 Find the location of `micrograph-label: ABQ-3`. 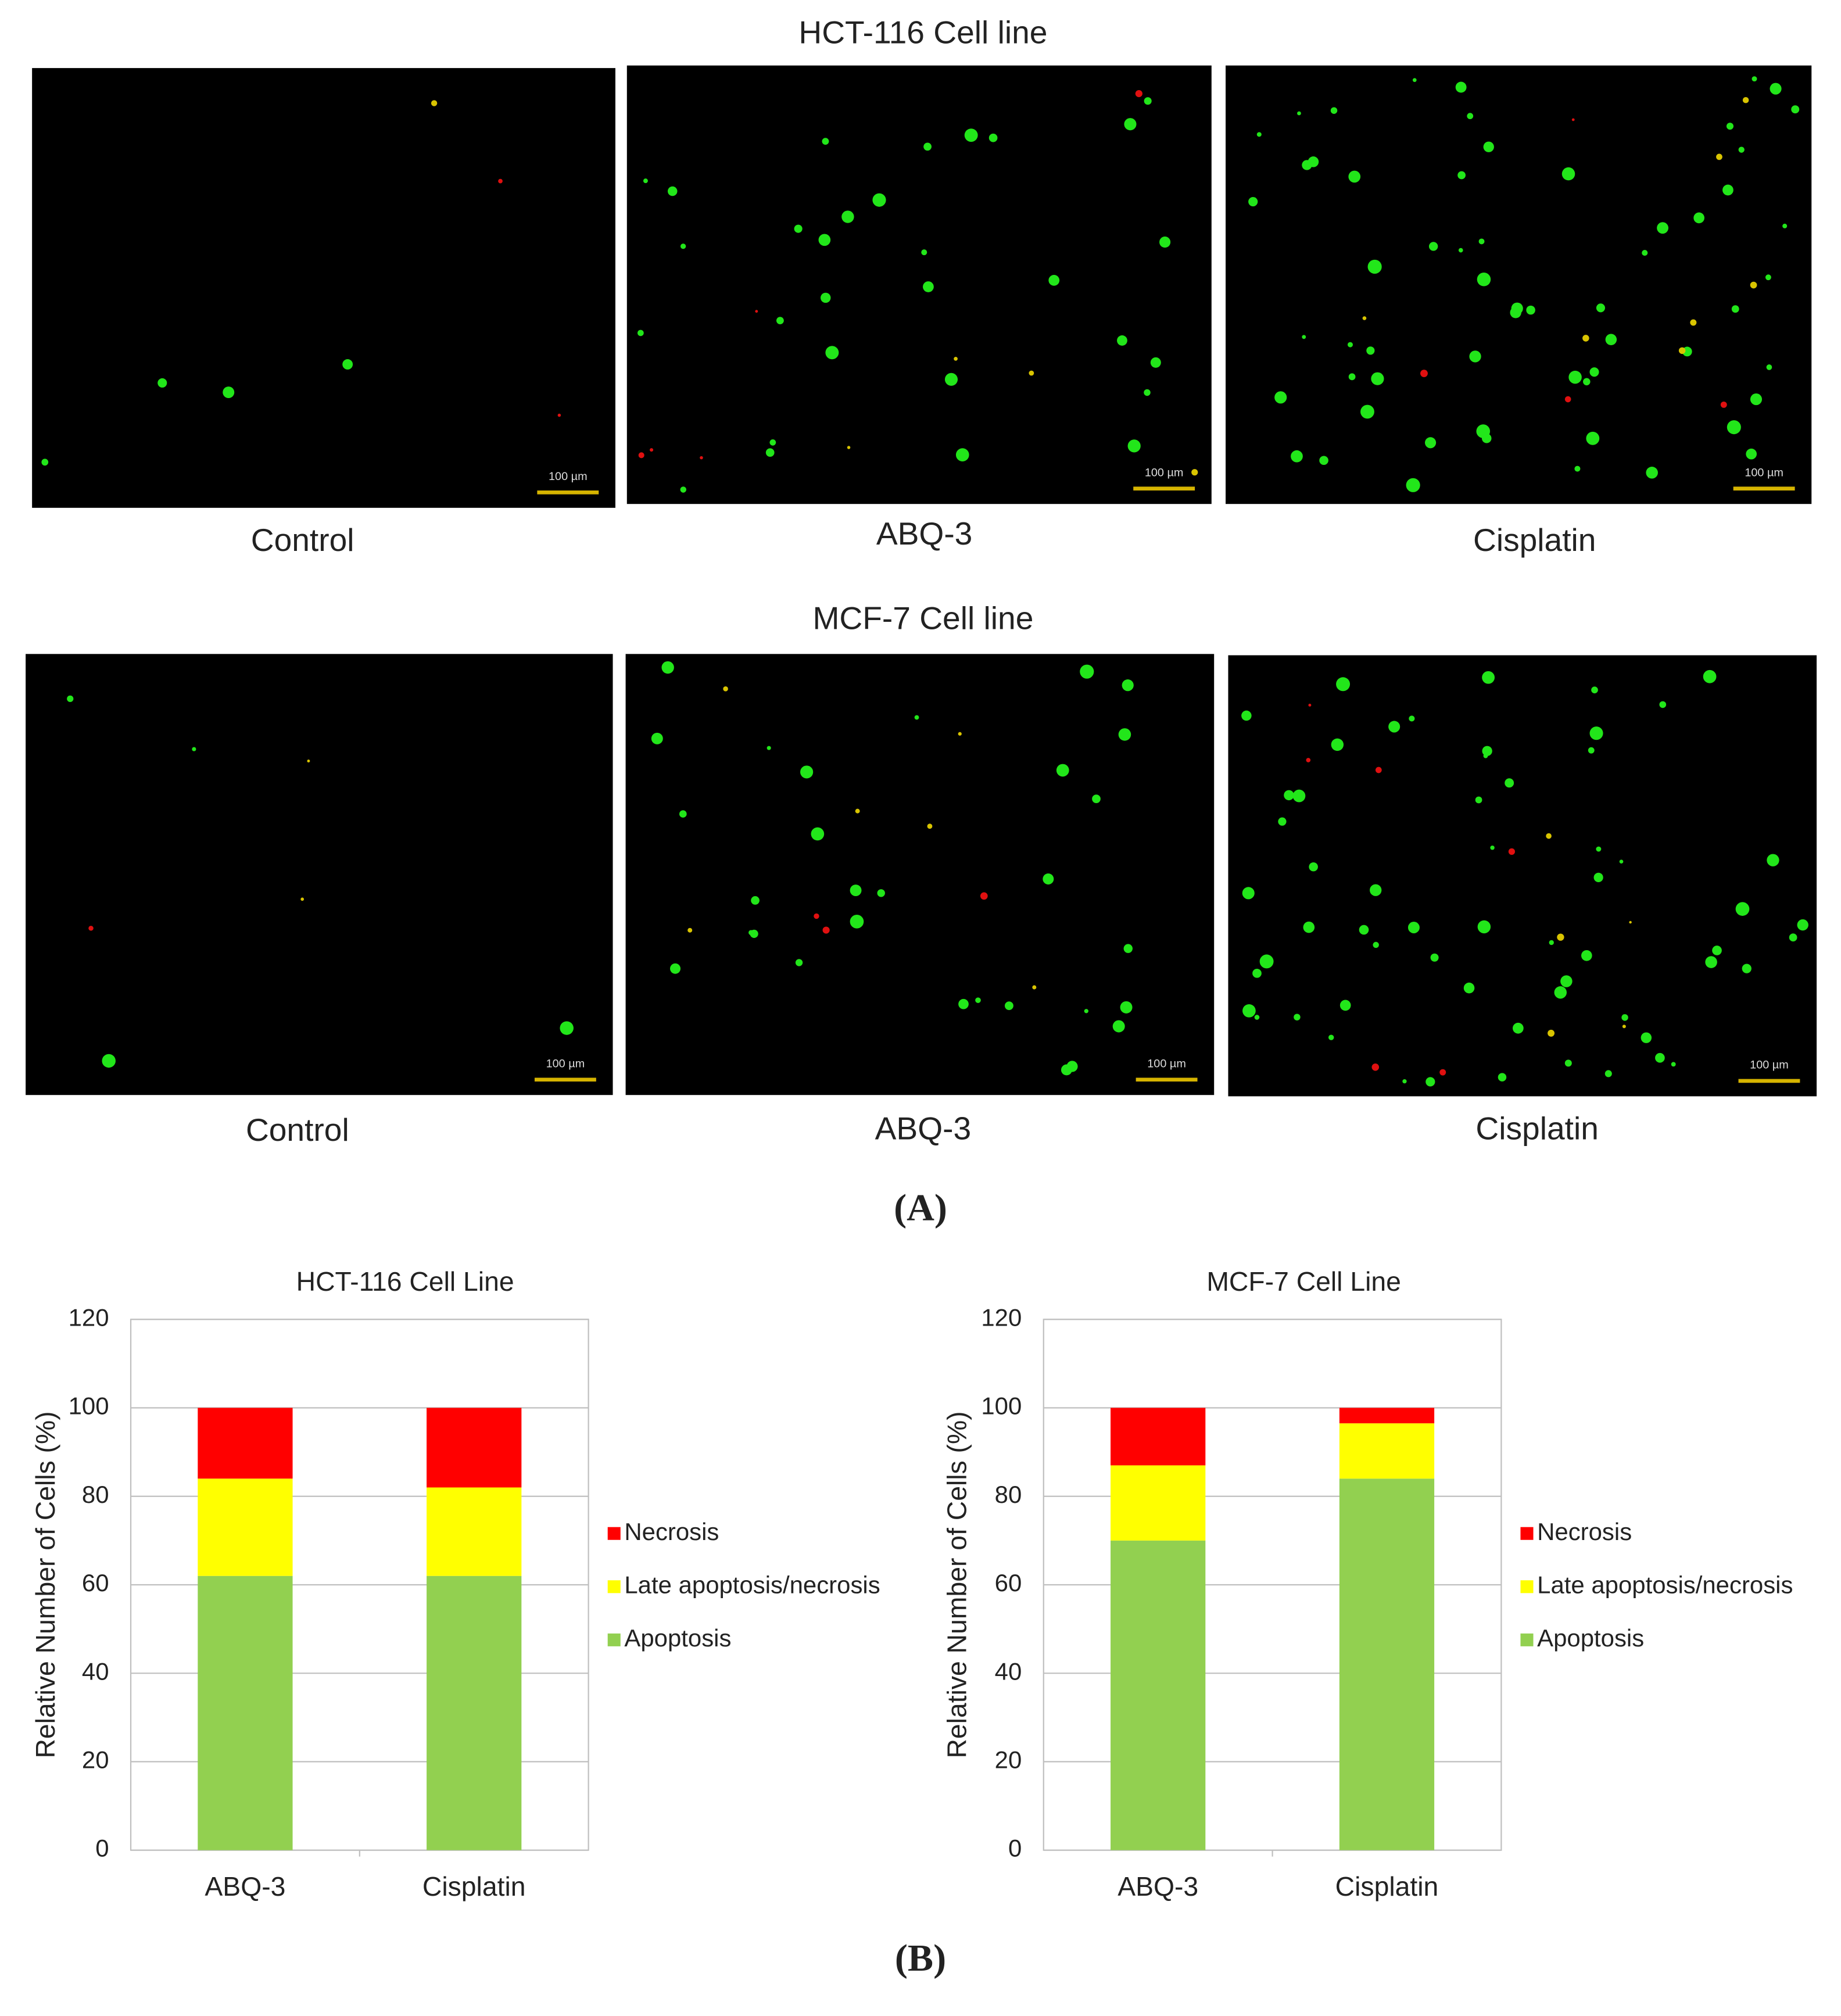

micrograph-label: ABQ-3 is located at coordinates (923, 1129).